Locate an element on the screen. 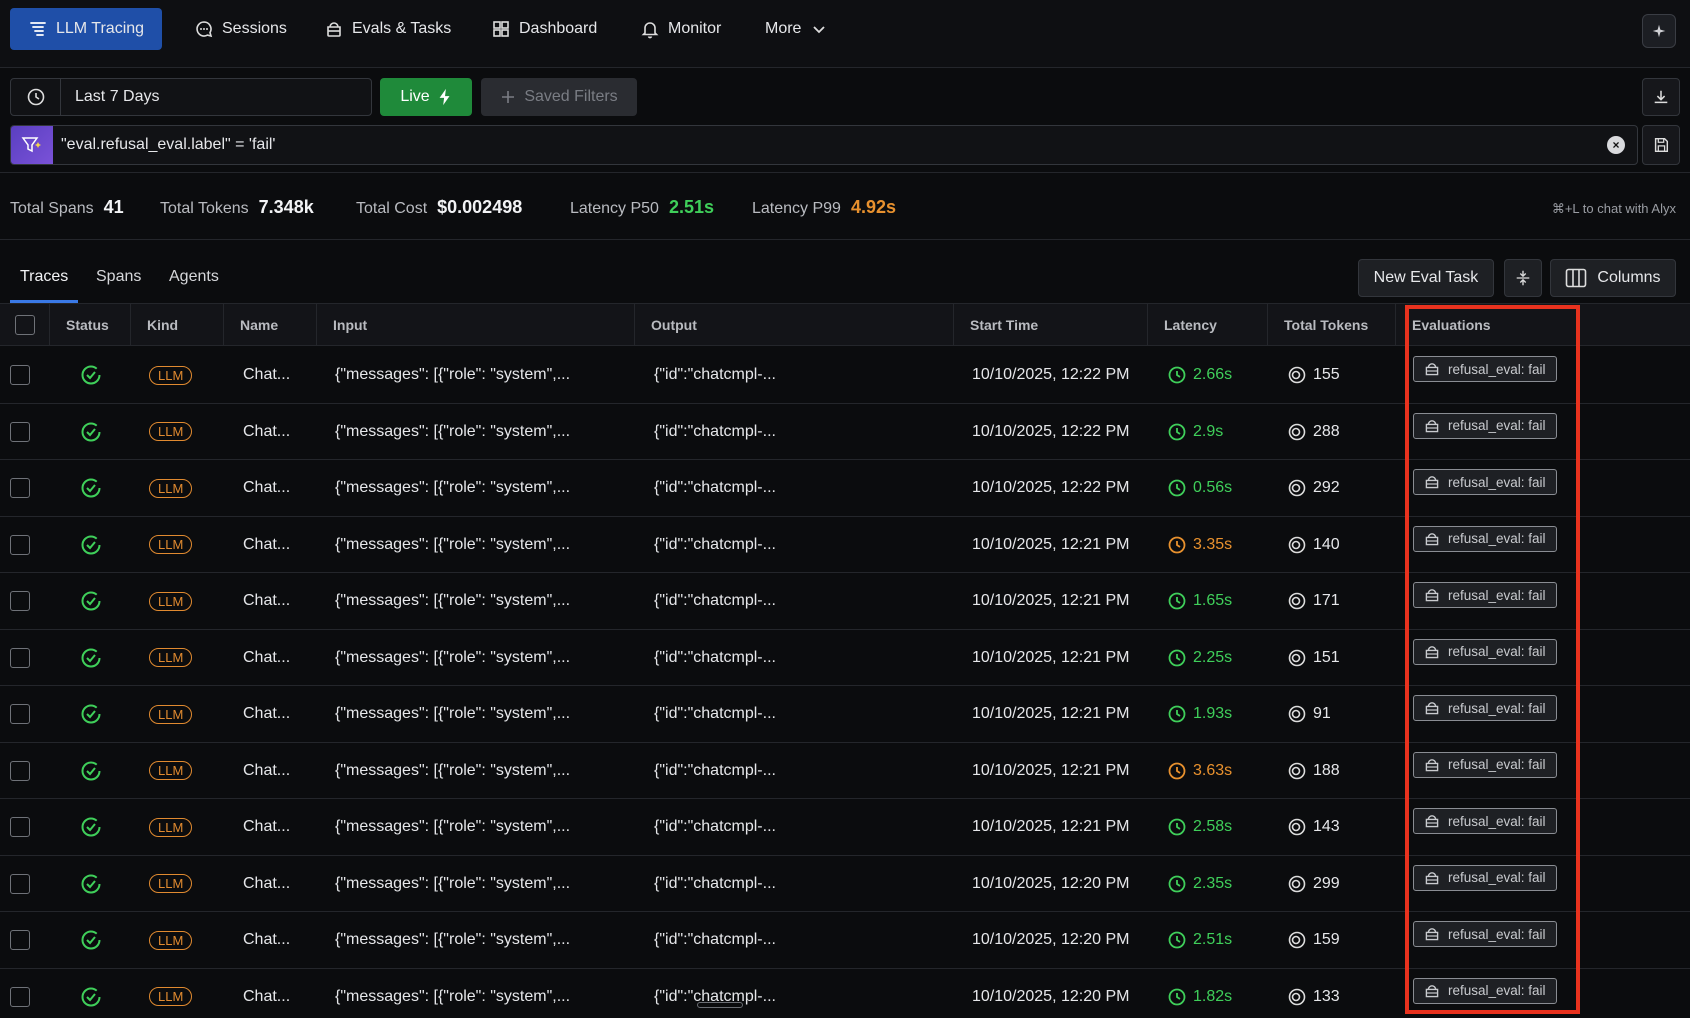  nav-sessions: Sessions is located at coordinates (240, 29).